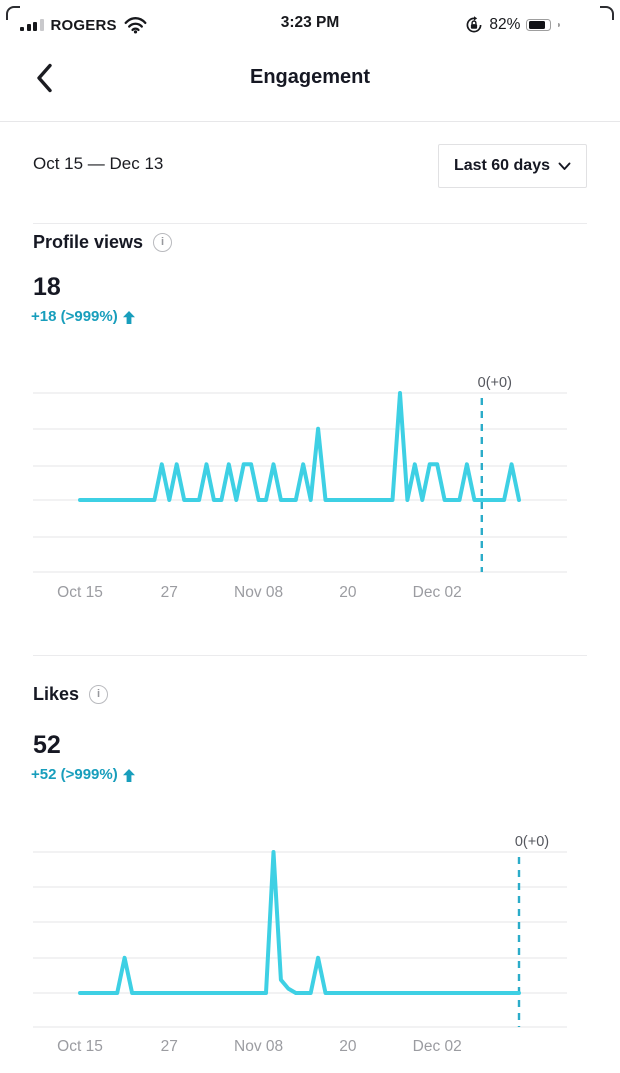  What do you see at coordinates (98, 163) in the screenshot?
I see `date-range-label: Oct 15 — Dec 13` at bounding box center [98, 163].